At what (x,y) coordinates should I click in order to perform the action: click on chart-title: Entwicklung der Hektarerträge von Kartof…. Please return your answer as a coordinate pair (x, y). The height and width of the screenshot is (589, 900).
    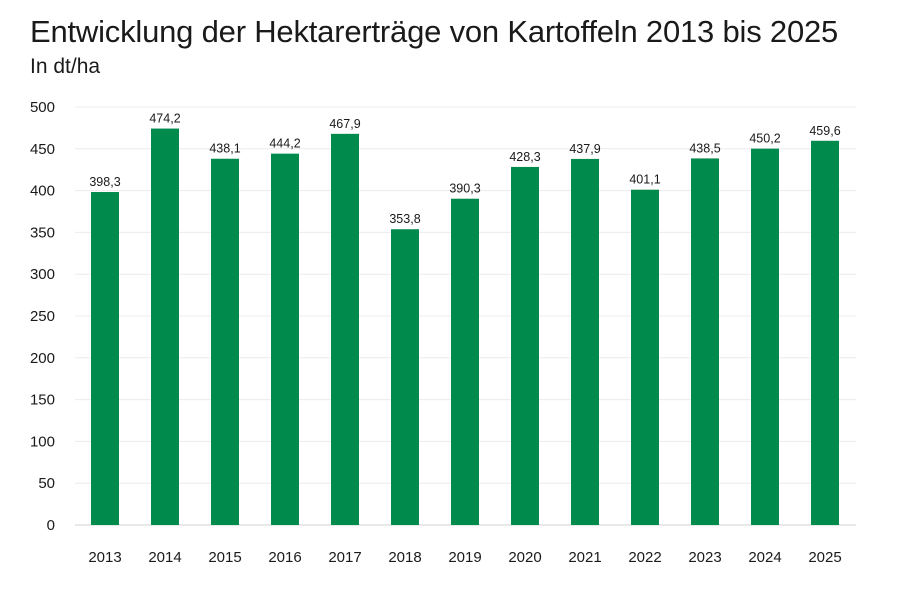
    Looking at the image, I should click on (434, 31).